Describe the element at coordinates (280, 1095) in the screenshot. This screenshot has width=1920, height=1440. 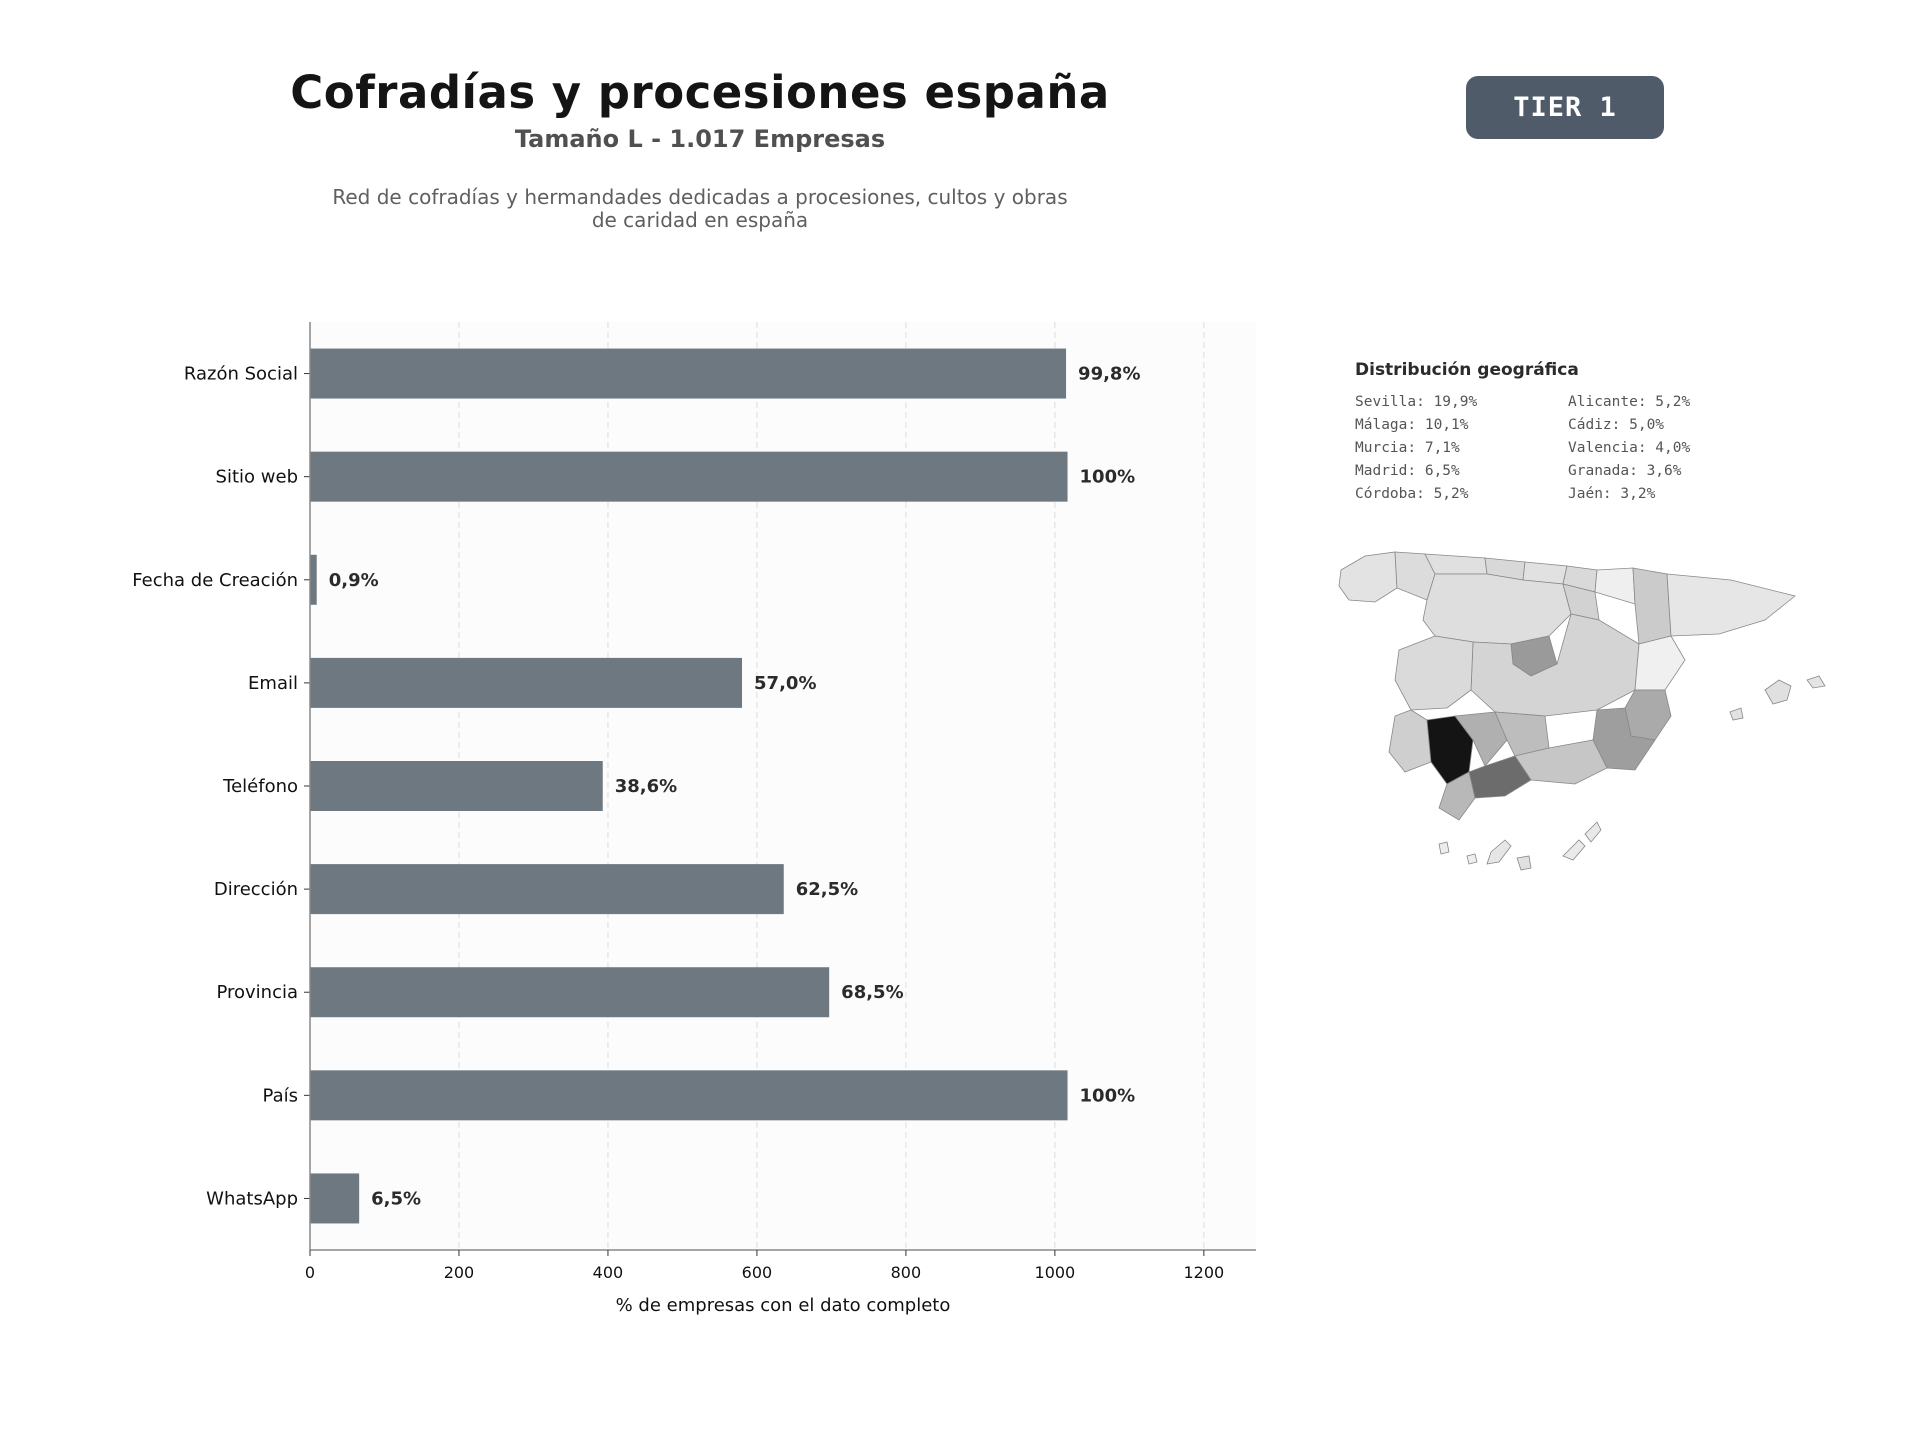
I see `y-tick-label: País` at that location.